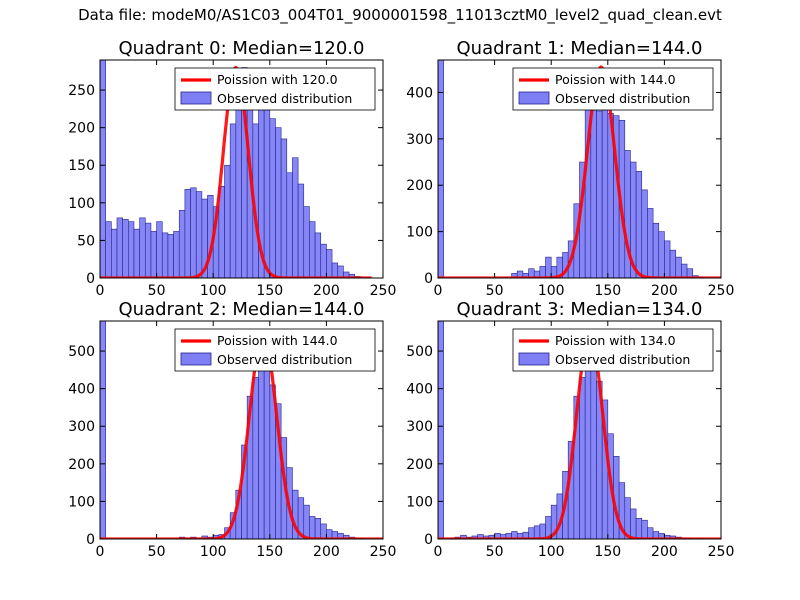 This screenshot has width=800, height=600. I want to click on y-tick-label: 50, so click(86, 241).